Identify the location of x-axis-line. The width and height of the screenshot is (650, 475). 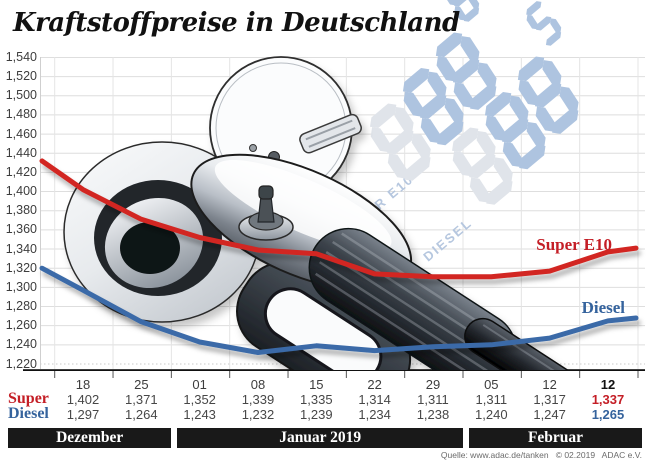
(334, 370).